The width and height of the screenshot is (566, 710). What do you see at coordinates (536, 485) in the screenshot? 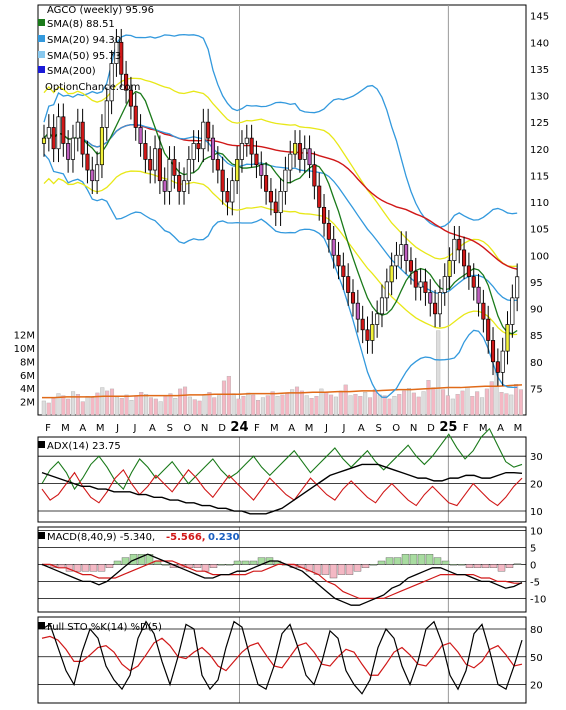
I see `adx-y-axis: 10 20 30` at bounding box center [536, 485].